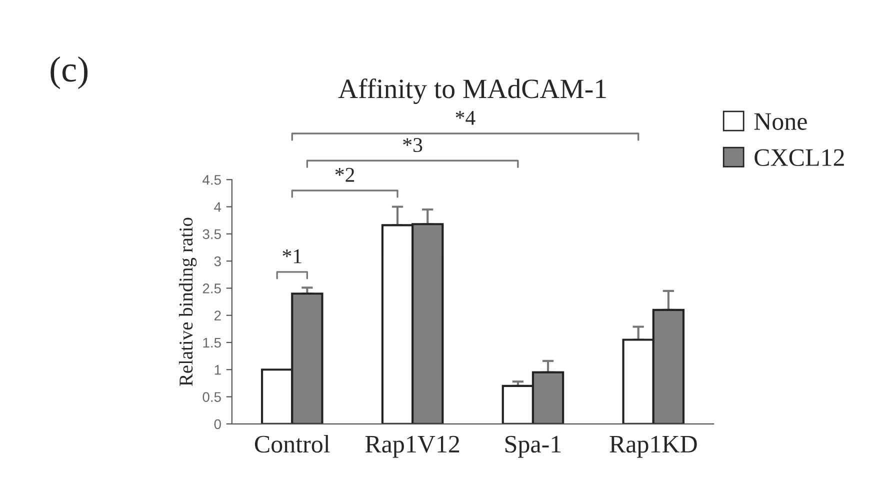 This screenshot has height=479, width=892. What do you see at coordinates (217, 315) in the screenshot?
I see `y-tick-label: 2` at bounding box center [217, 315].